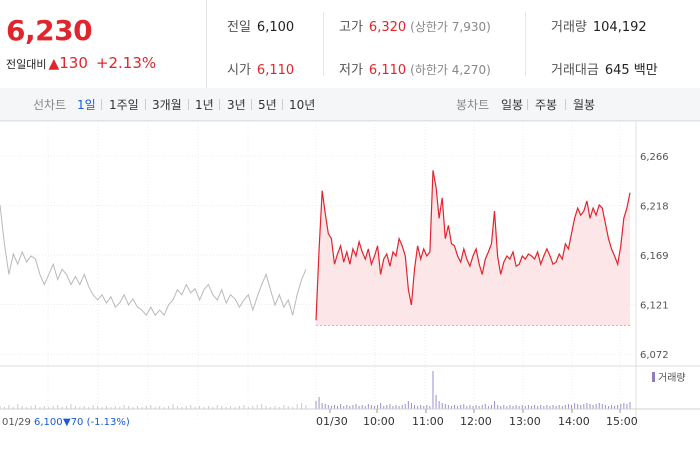  Describe the element at coordinates (672, 378) in the screenshot. I see `volume-legend-label: 거래량` at that location.